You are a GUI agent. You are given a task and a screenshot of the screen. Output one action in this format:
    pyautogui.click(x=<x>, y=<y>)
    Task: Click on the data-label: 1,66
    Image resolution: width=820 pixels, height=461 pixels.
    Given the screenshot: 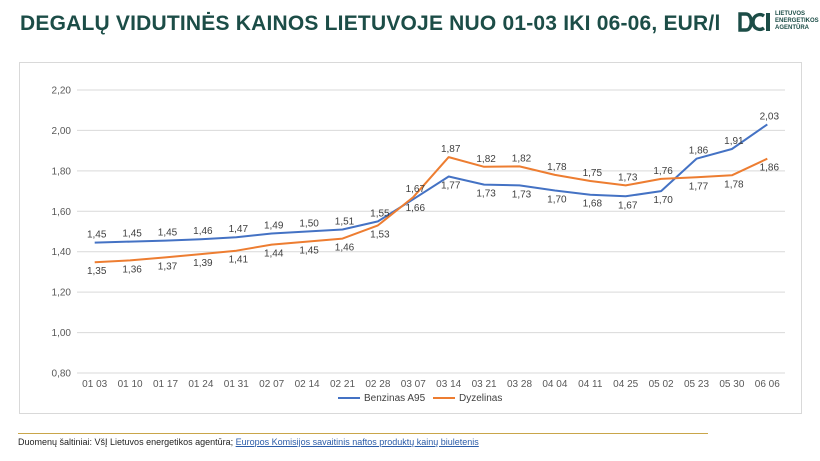 What is the action you would take?
    pyautogui.click(x=416, y=208)
    